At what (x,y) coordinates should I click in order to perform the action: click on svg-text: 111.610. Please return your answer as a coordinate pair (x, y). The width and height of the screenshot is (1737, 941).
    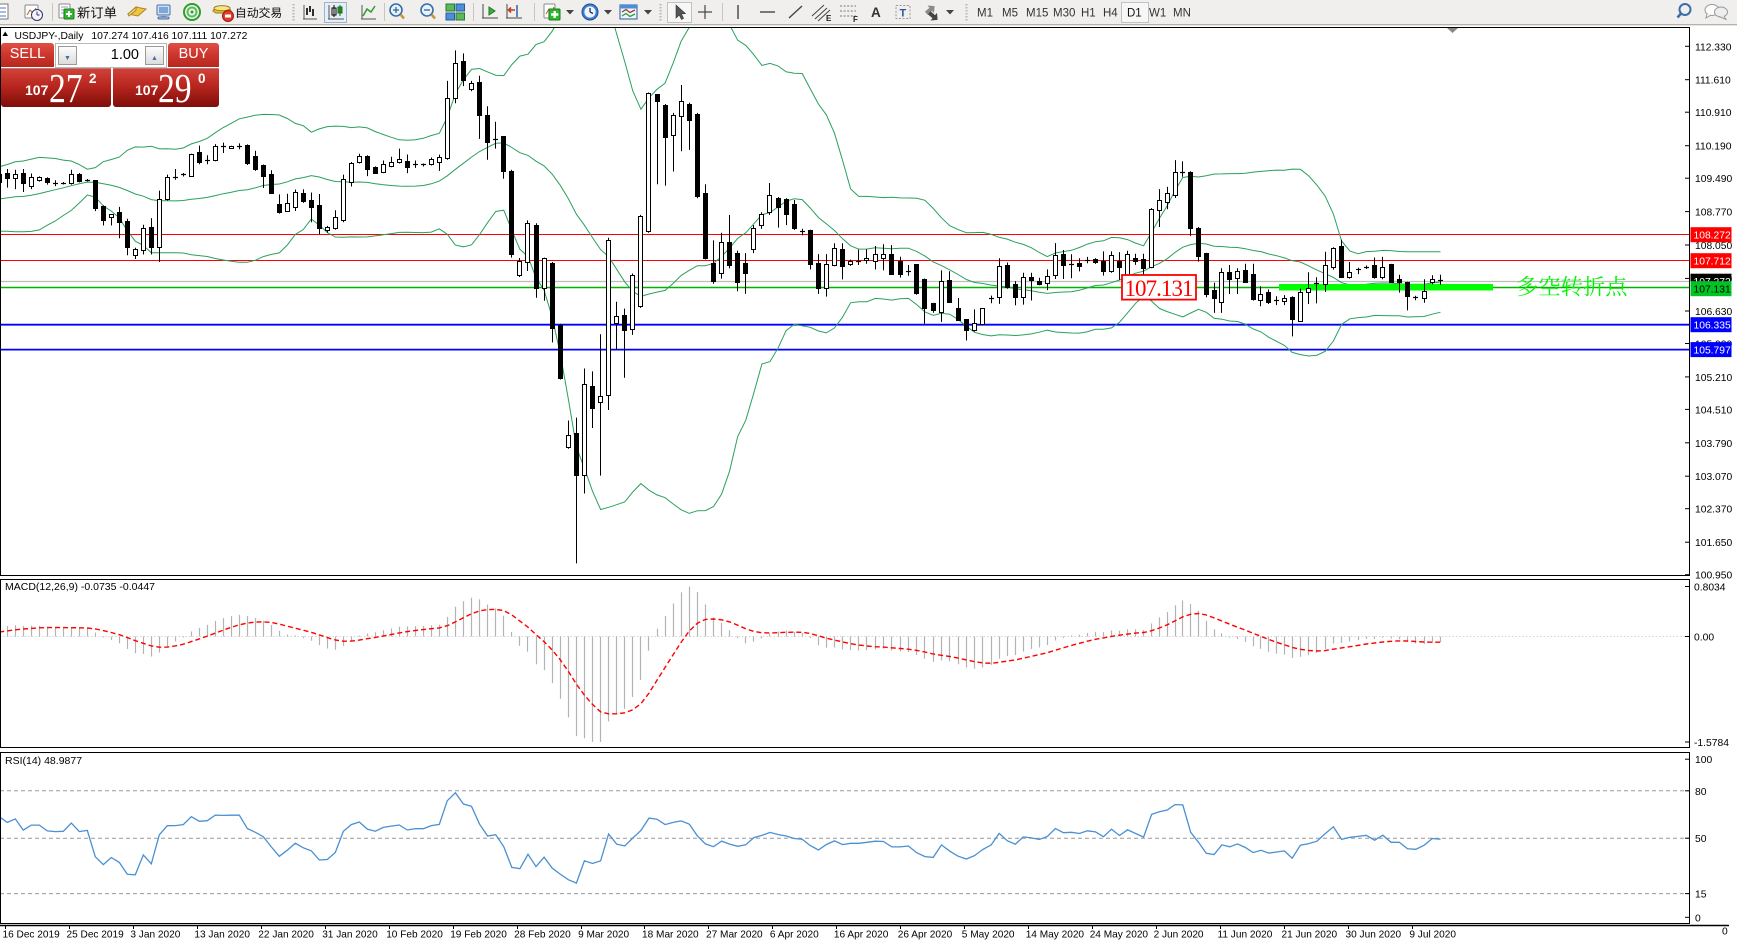
    Looking at the image, I should click on (1713, 81).